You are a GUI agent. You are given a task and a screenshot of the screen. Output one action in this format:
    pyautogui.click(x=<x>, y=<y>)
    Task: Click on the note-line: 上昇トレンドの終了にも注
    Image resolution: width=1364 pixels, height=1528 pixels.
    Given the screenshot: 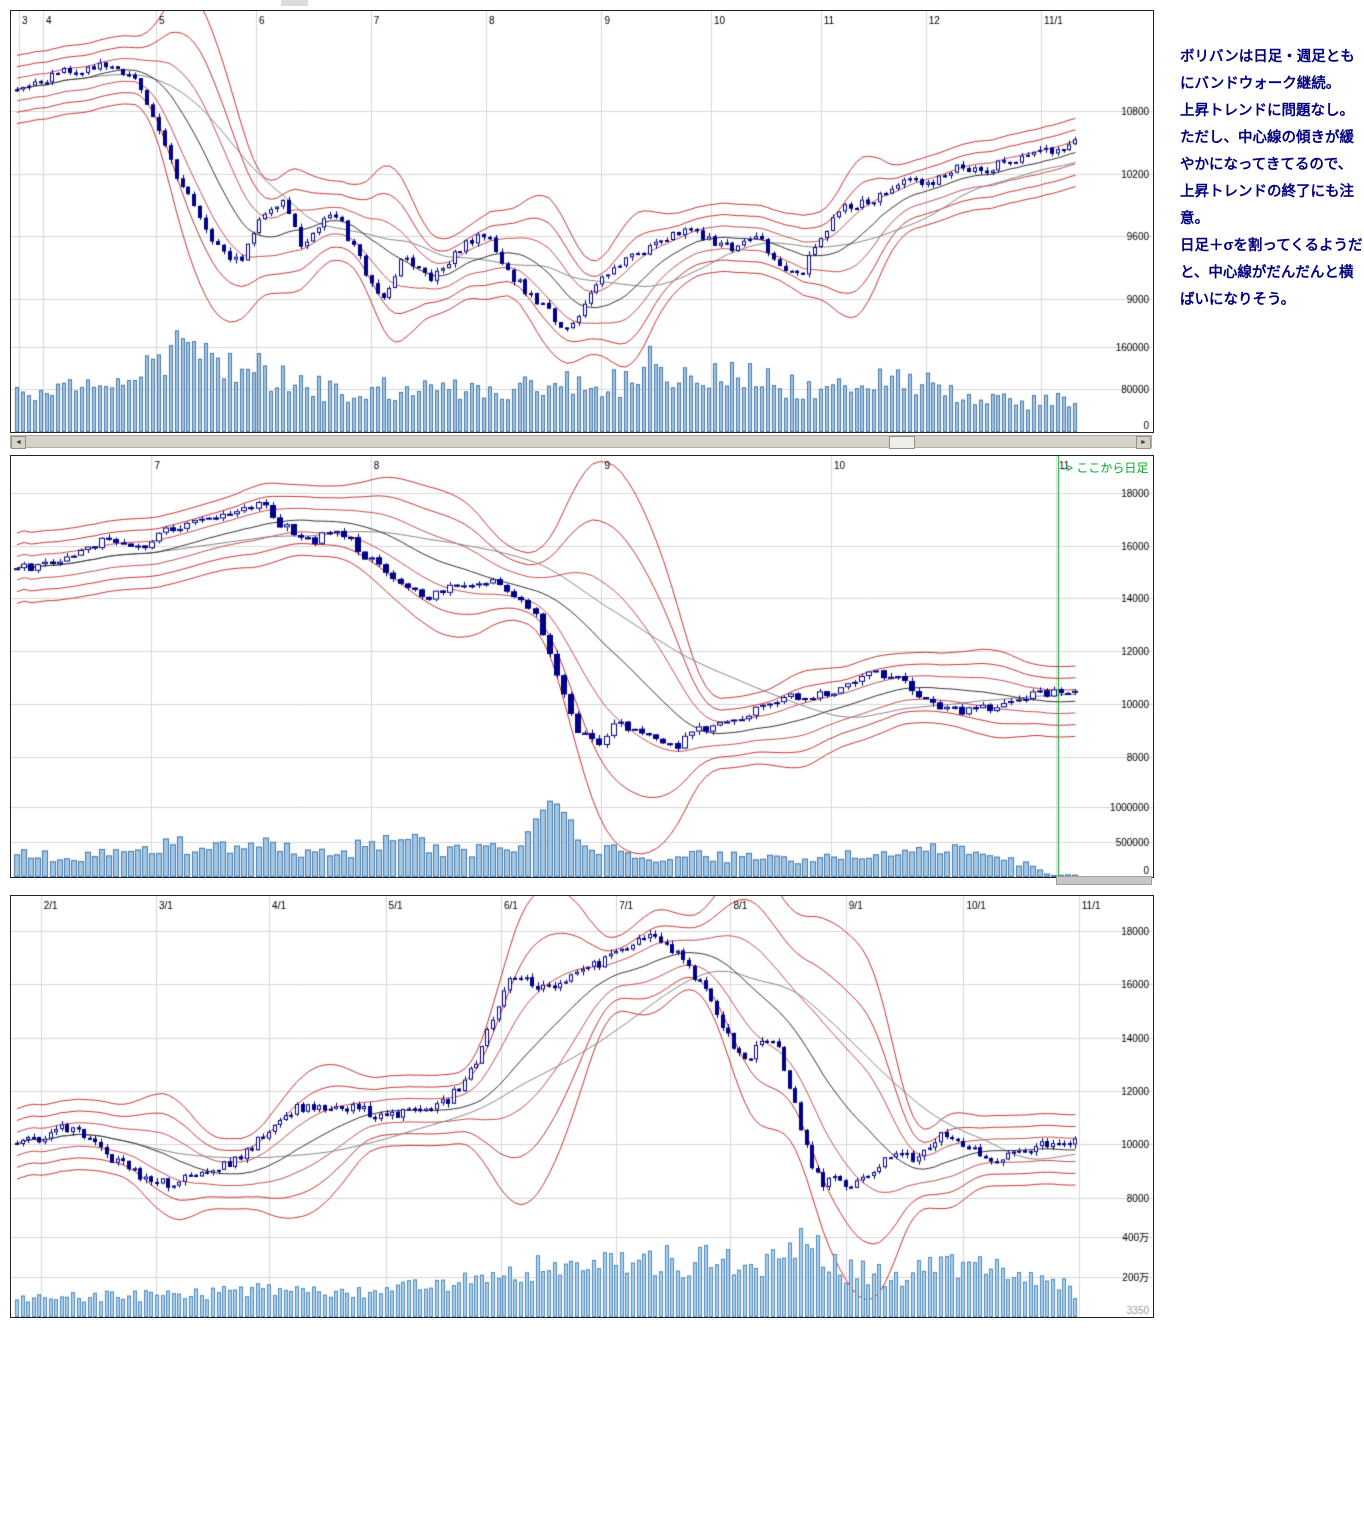 What is the action you would take?
    pyautogui.click(x=1267, y=192)
    